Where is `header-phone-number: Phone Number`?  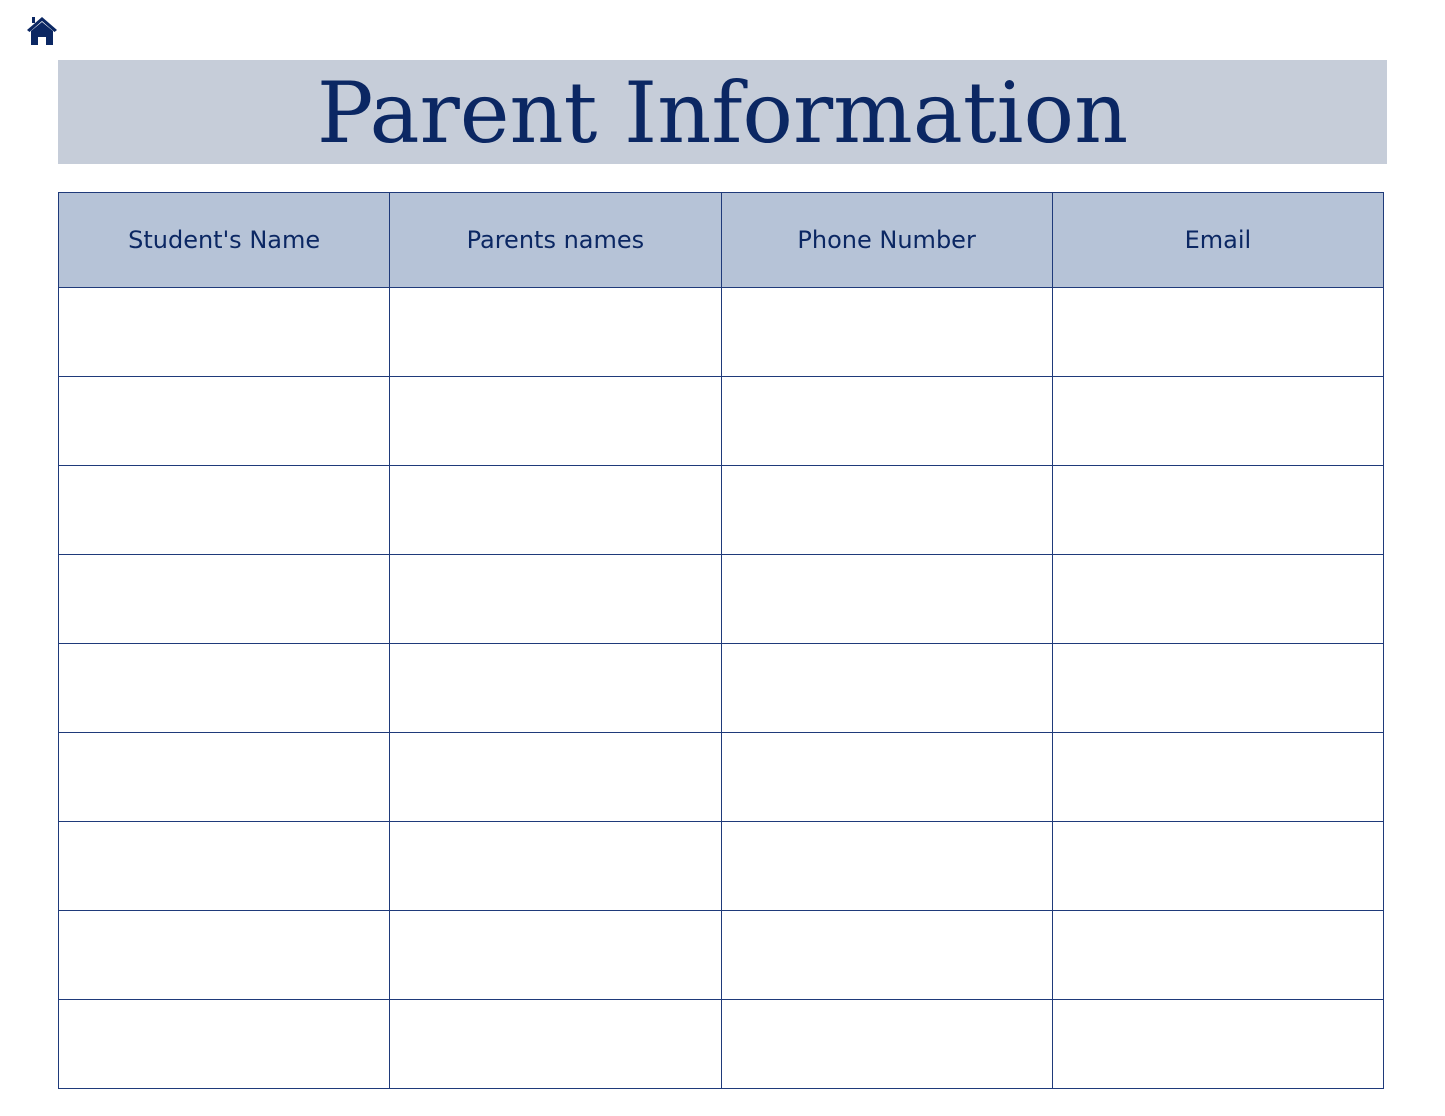 header-phone-number: Phone Number is located at coordinates (886, 240).